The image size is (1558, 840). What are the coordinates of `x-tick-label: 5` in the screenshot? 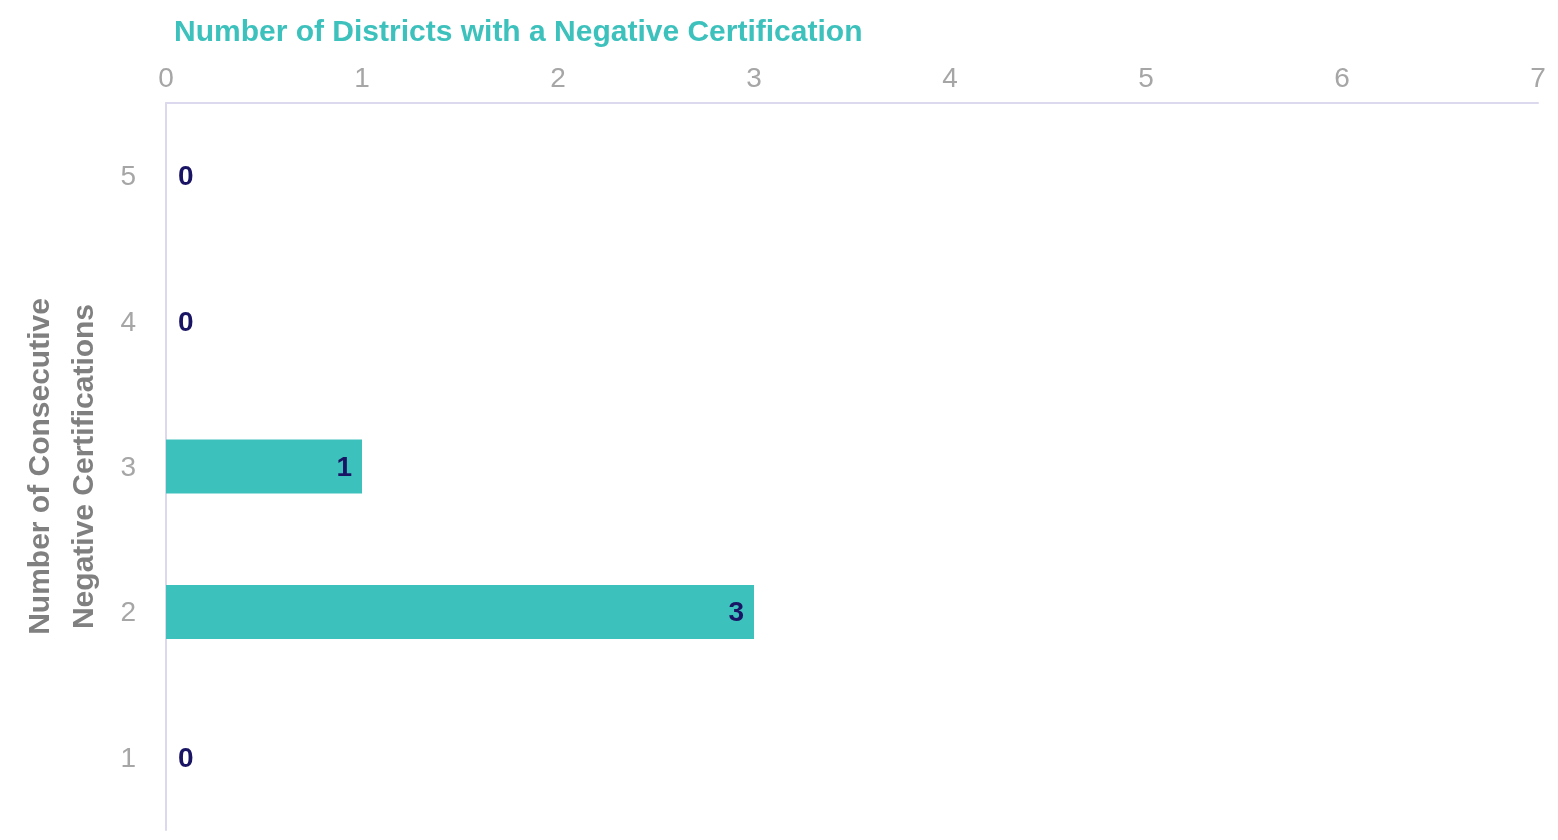 It's located at (1146, 77).